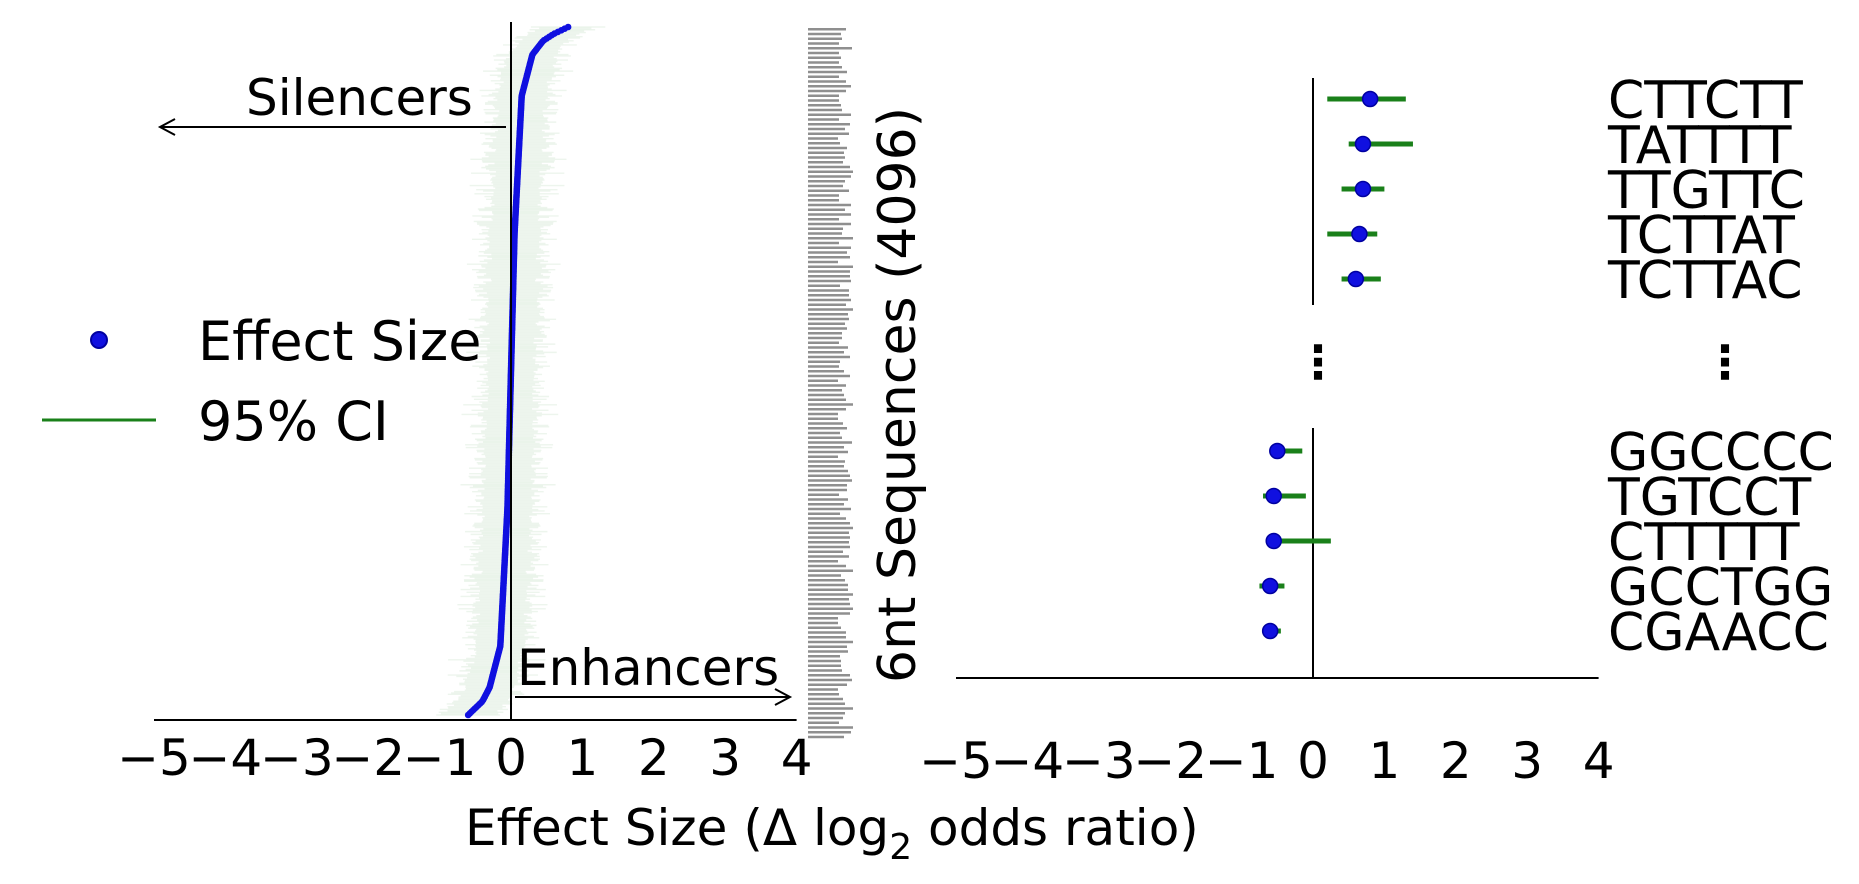 The height and width of the screenshot is (884, 1859). Describe the element at coordinates (1720, 588) in the screenshot. I see `bottom-row-sequence-label: GCCTGG` at that location.